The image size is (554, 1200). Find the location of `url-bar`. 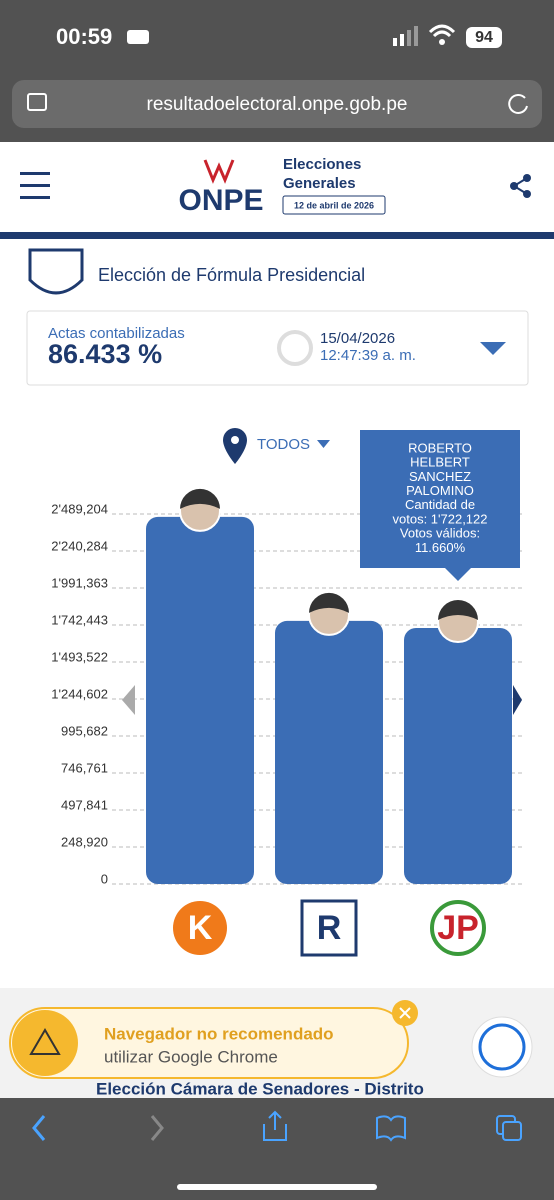

url-bar is located at coordinates (277, 104).